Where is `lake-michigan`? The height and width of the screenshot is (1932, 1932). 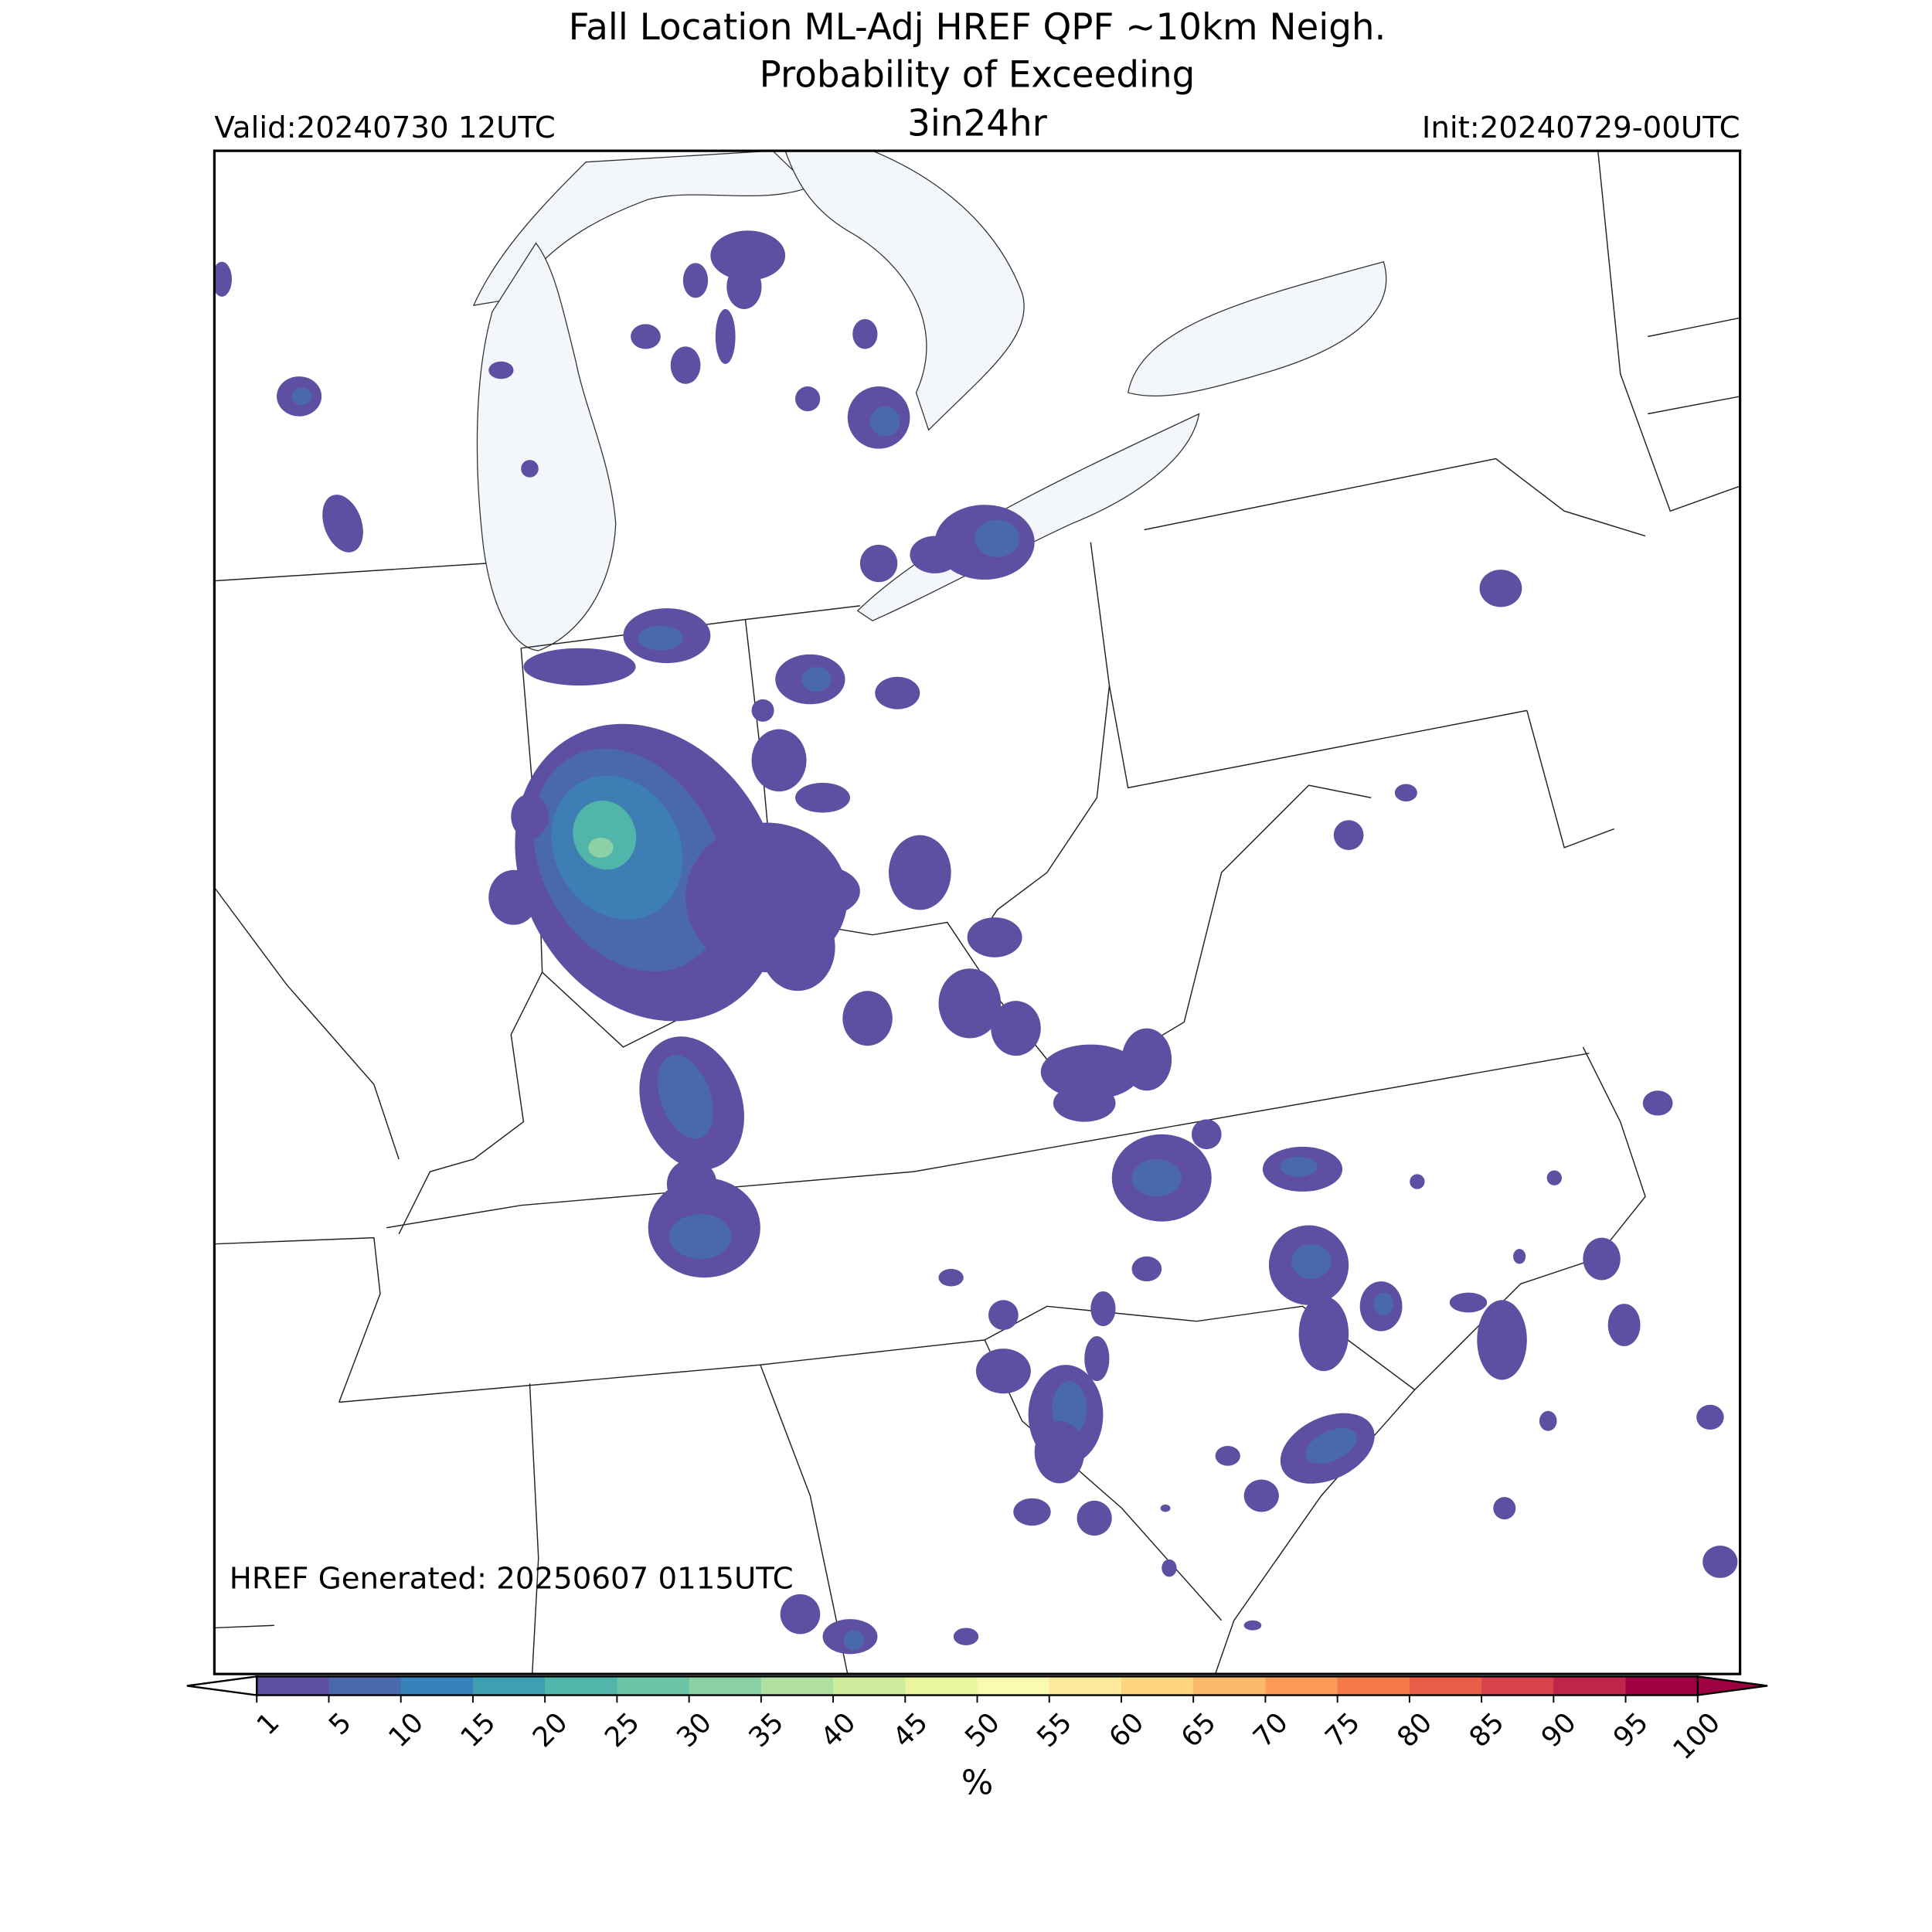
lake-michigan is located at coordinates (546, 446).